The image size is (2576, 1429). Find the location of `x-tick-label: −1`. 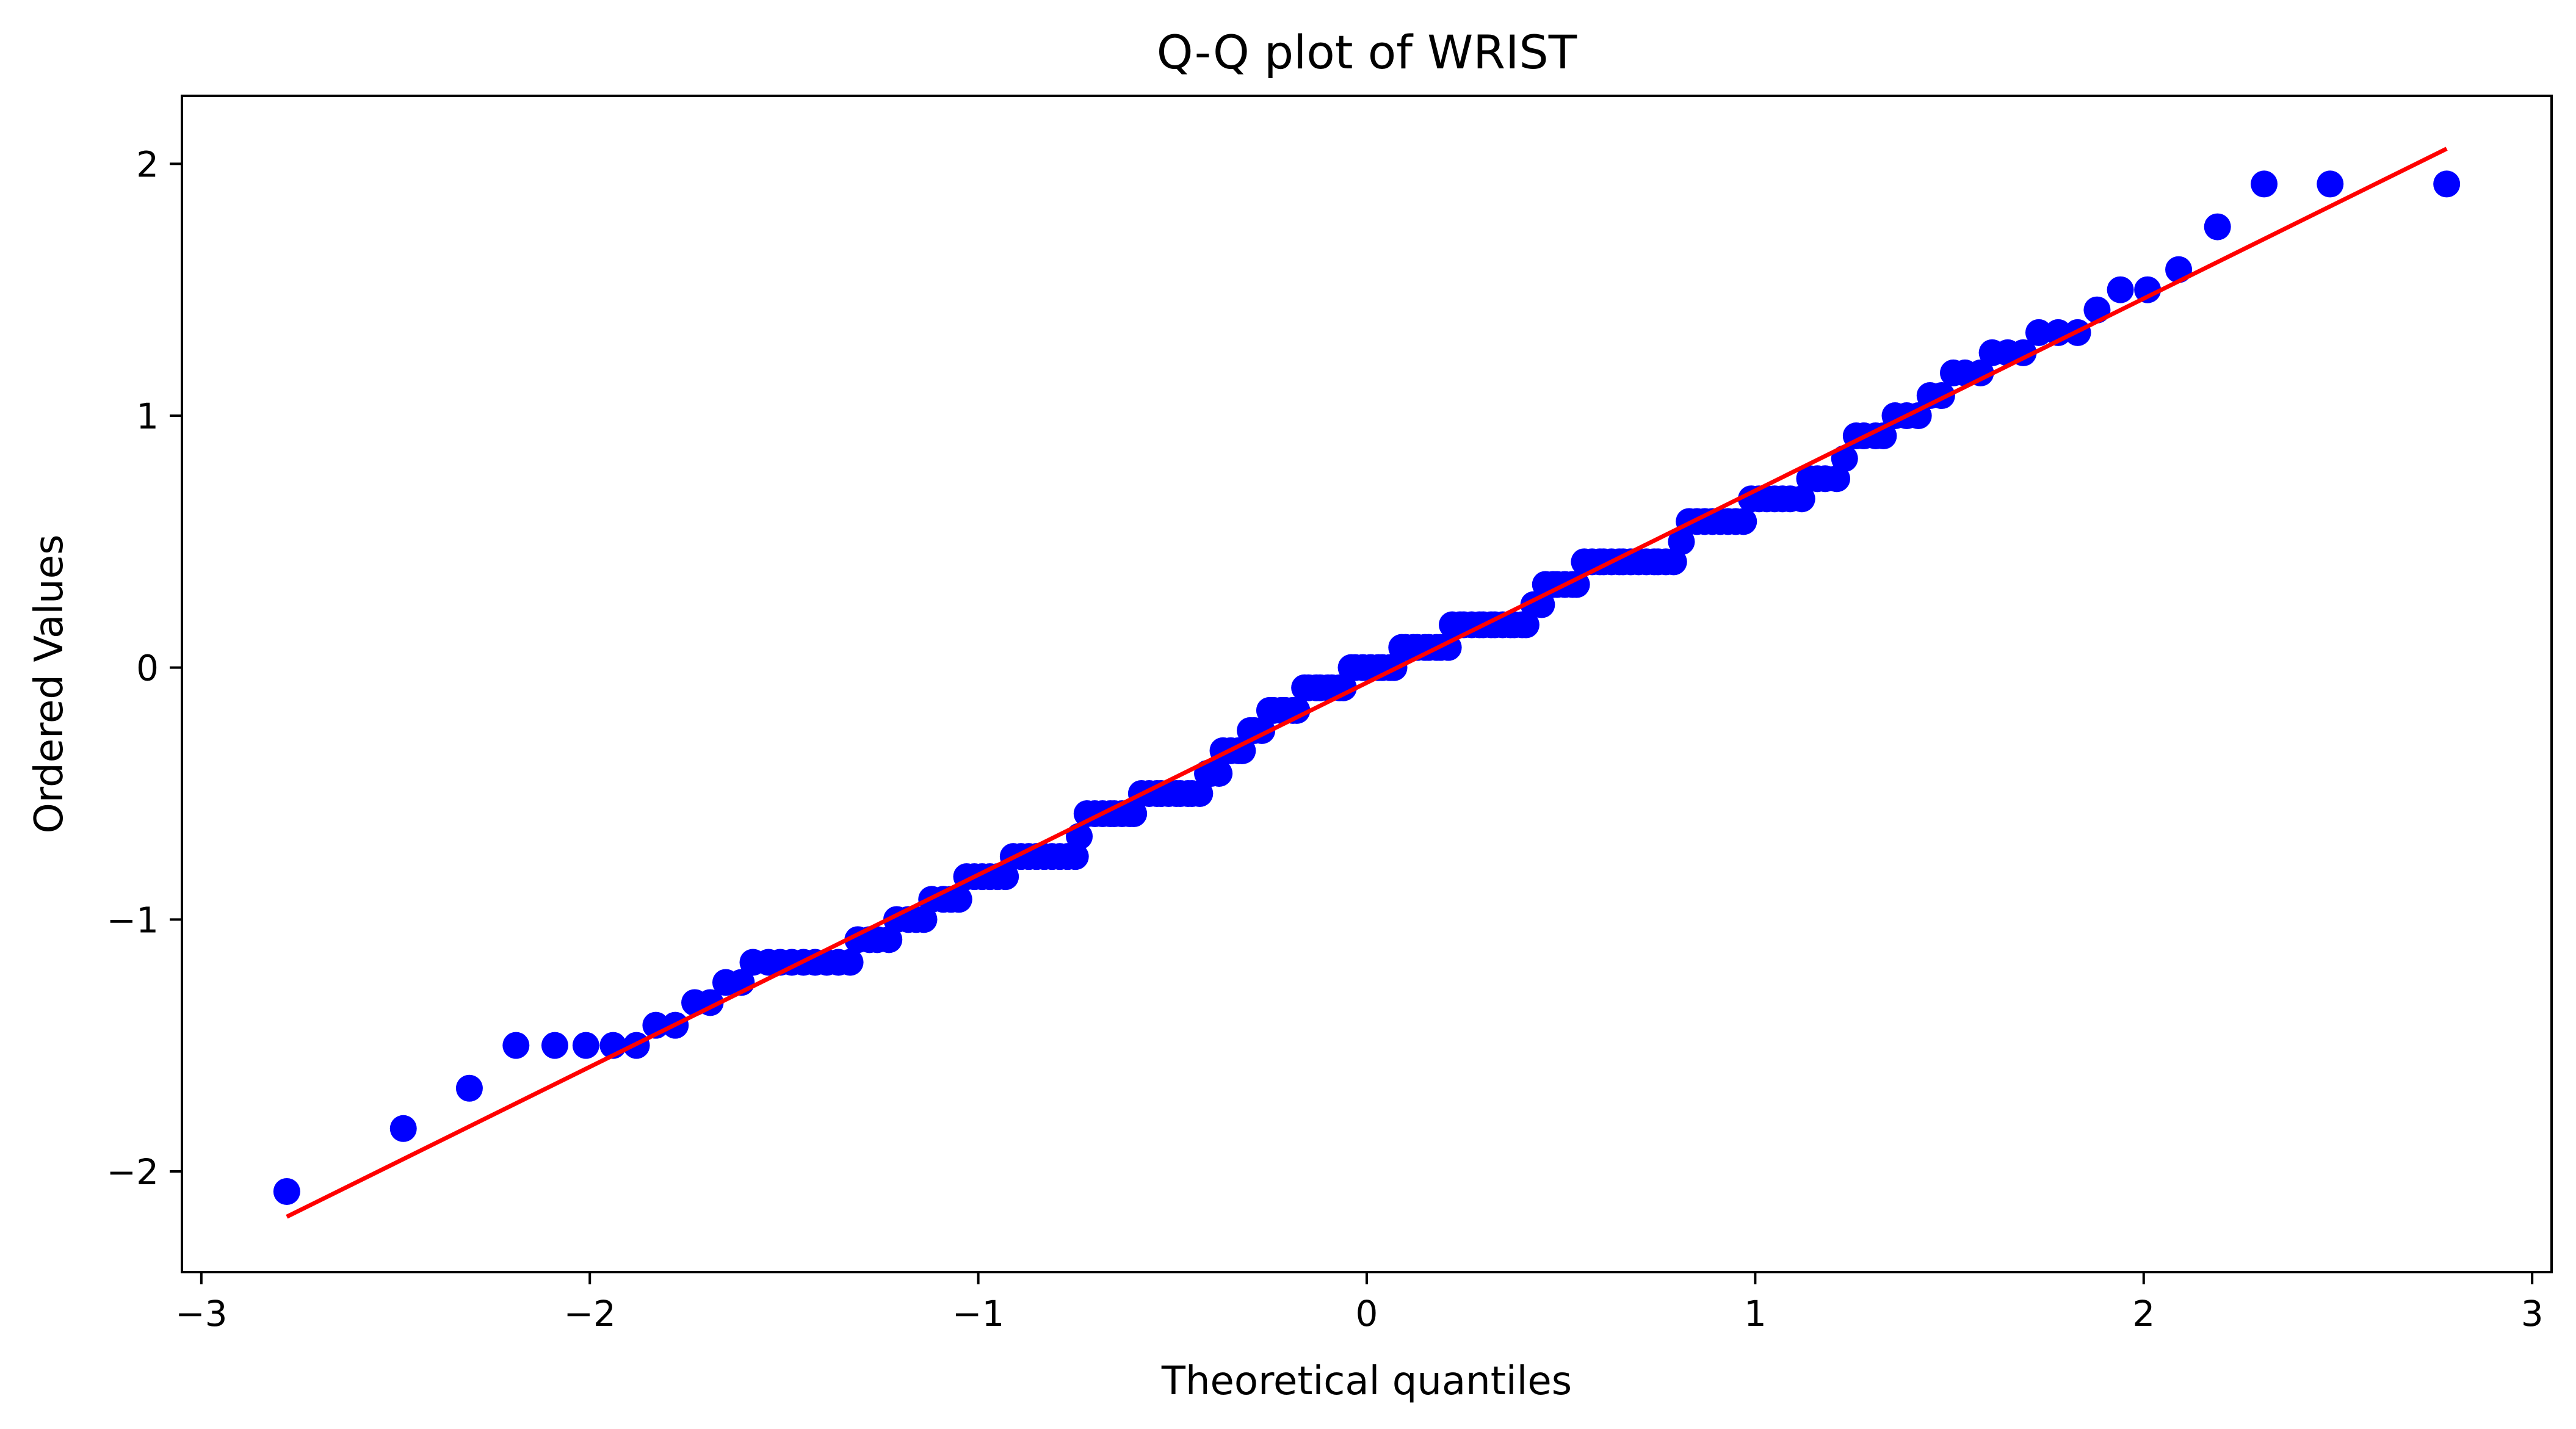

x-tick-label: −1 is located at coordinates (978, 1313).